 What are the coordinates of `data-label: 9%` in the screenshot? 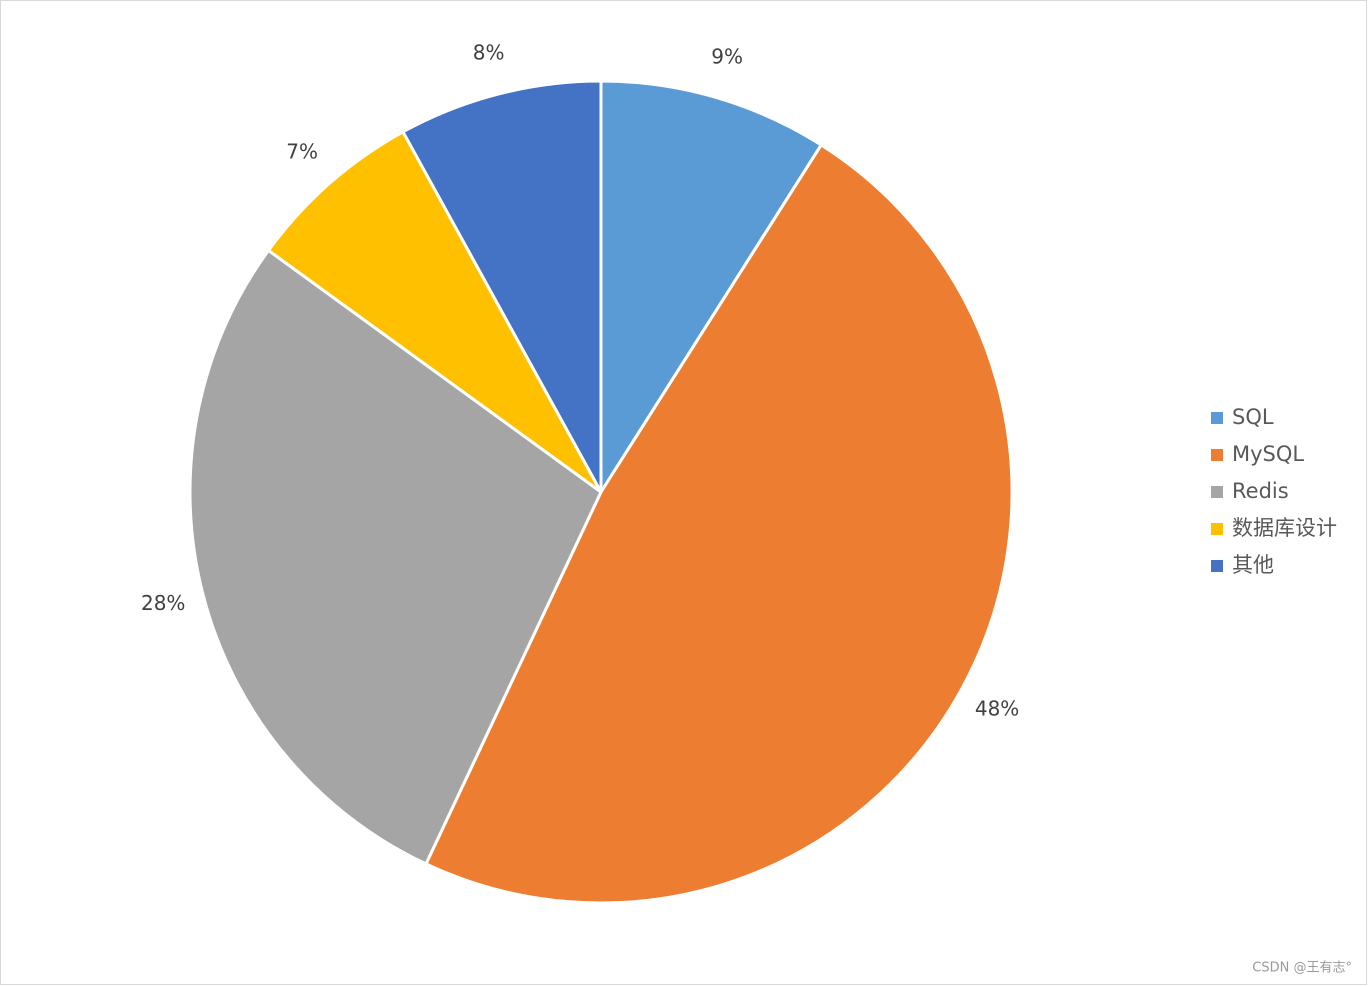 It's located at (727, 56).